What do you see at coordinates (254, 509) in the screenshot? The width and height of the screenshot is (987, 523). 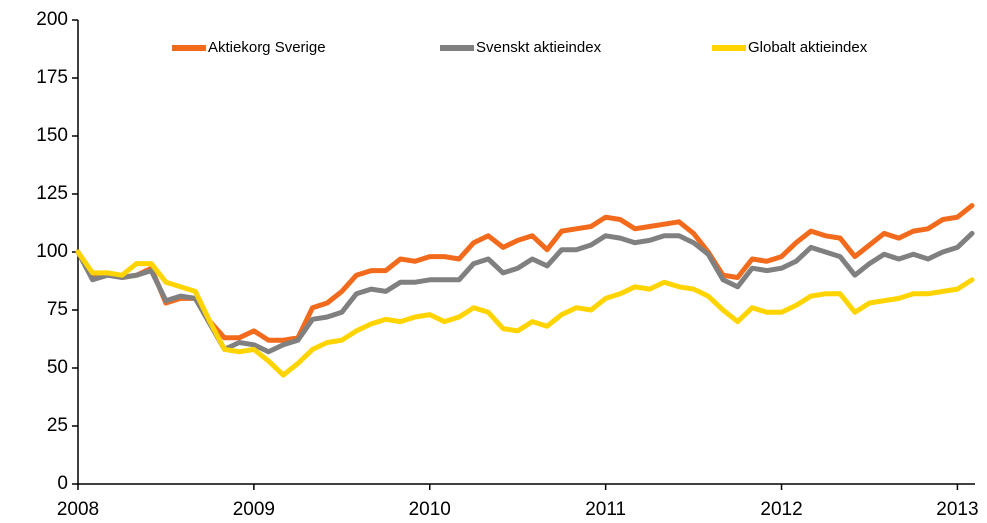 I see `x-tick-label: 2009` at bounding box center [254, 509].